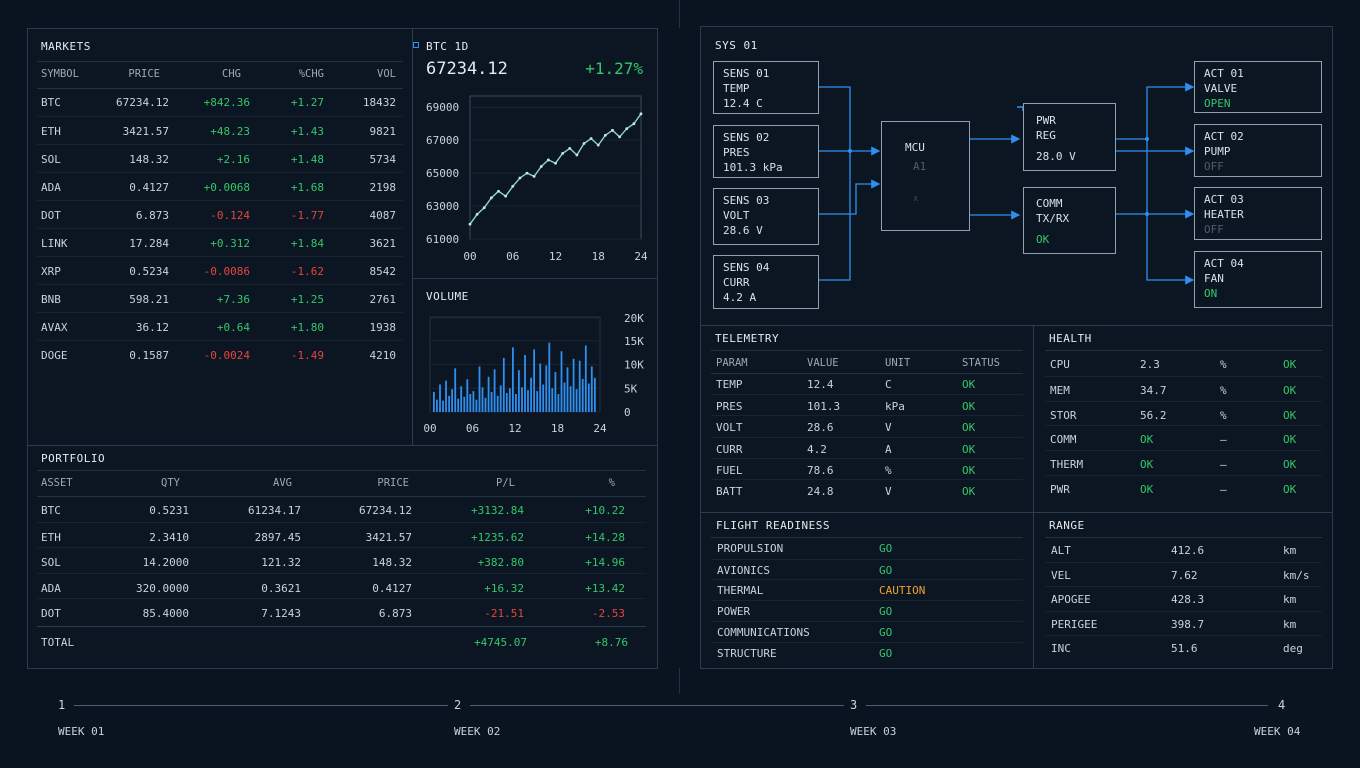  What do you see at coordinates (220, 354) in the screenshot?
I see `market-row: DOGE 0.1587 -0.0024 -1.49 4210` at bounding box center [220, 354].